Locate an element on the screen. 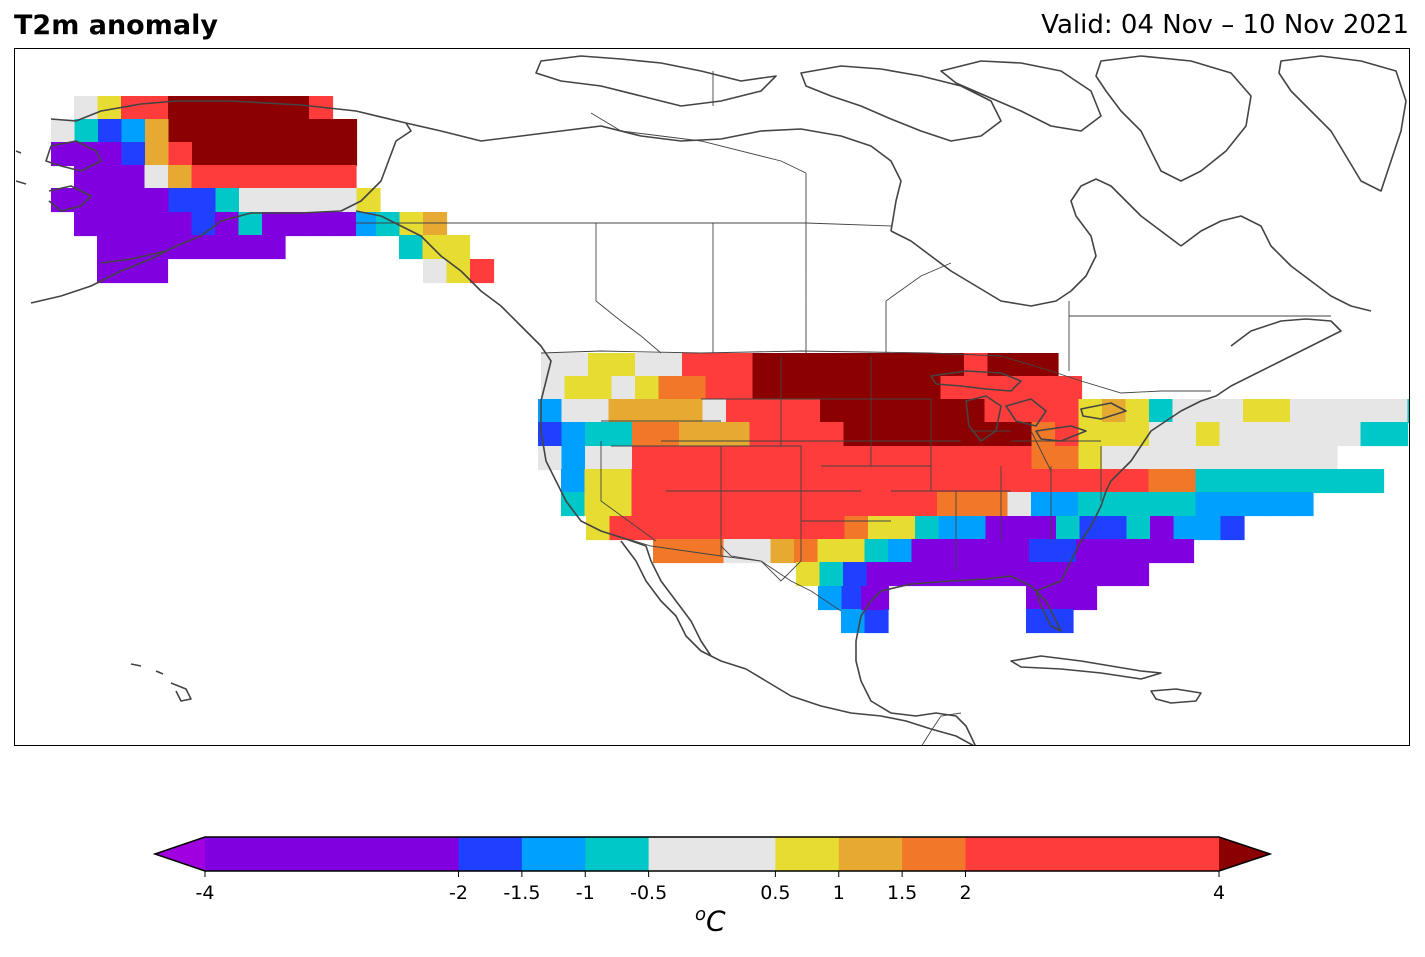  colorbar-tick-label: 2 is located at coordinates (965, 893).